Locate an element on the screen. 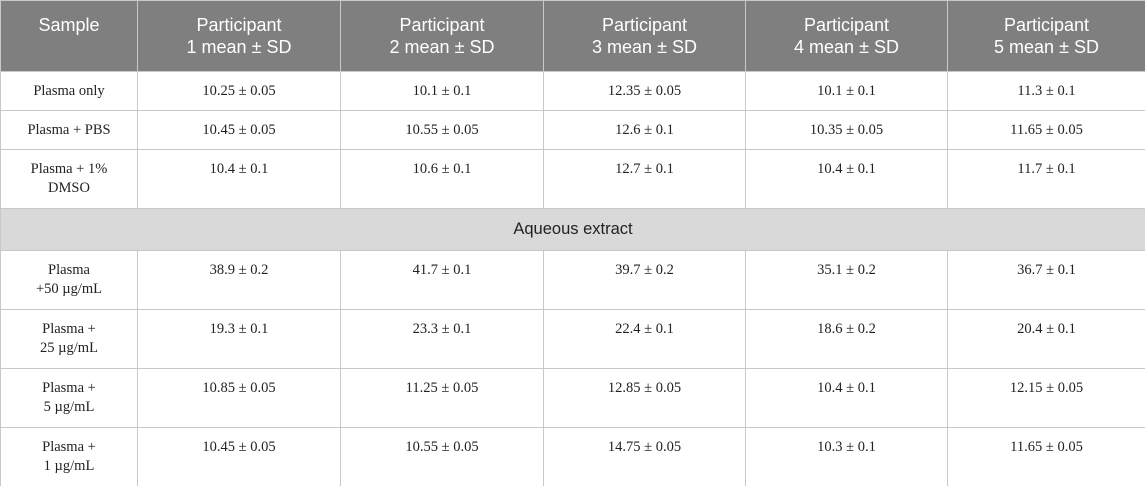  section-cell: Aqueous extract is located at coordinates (572, 229).